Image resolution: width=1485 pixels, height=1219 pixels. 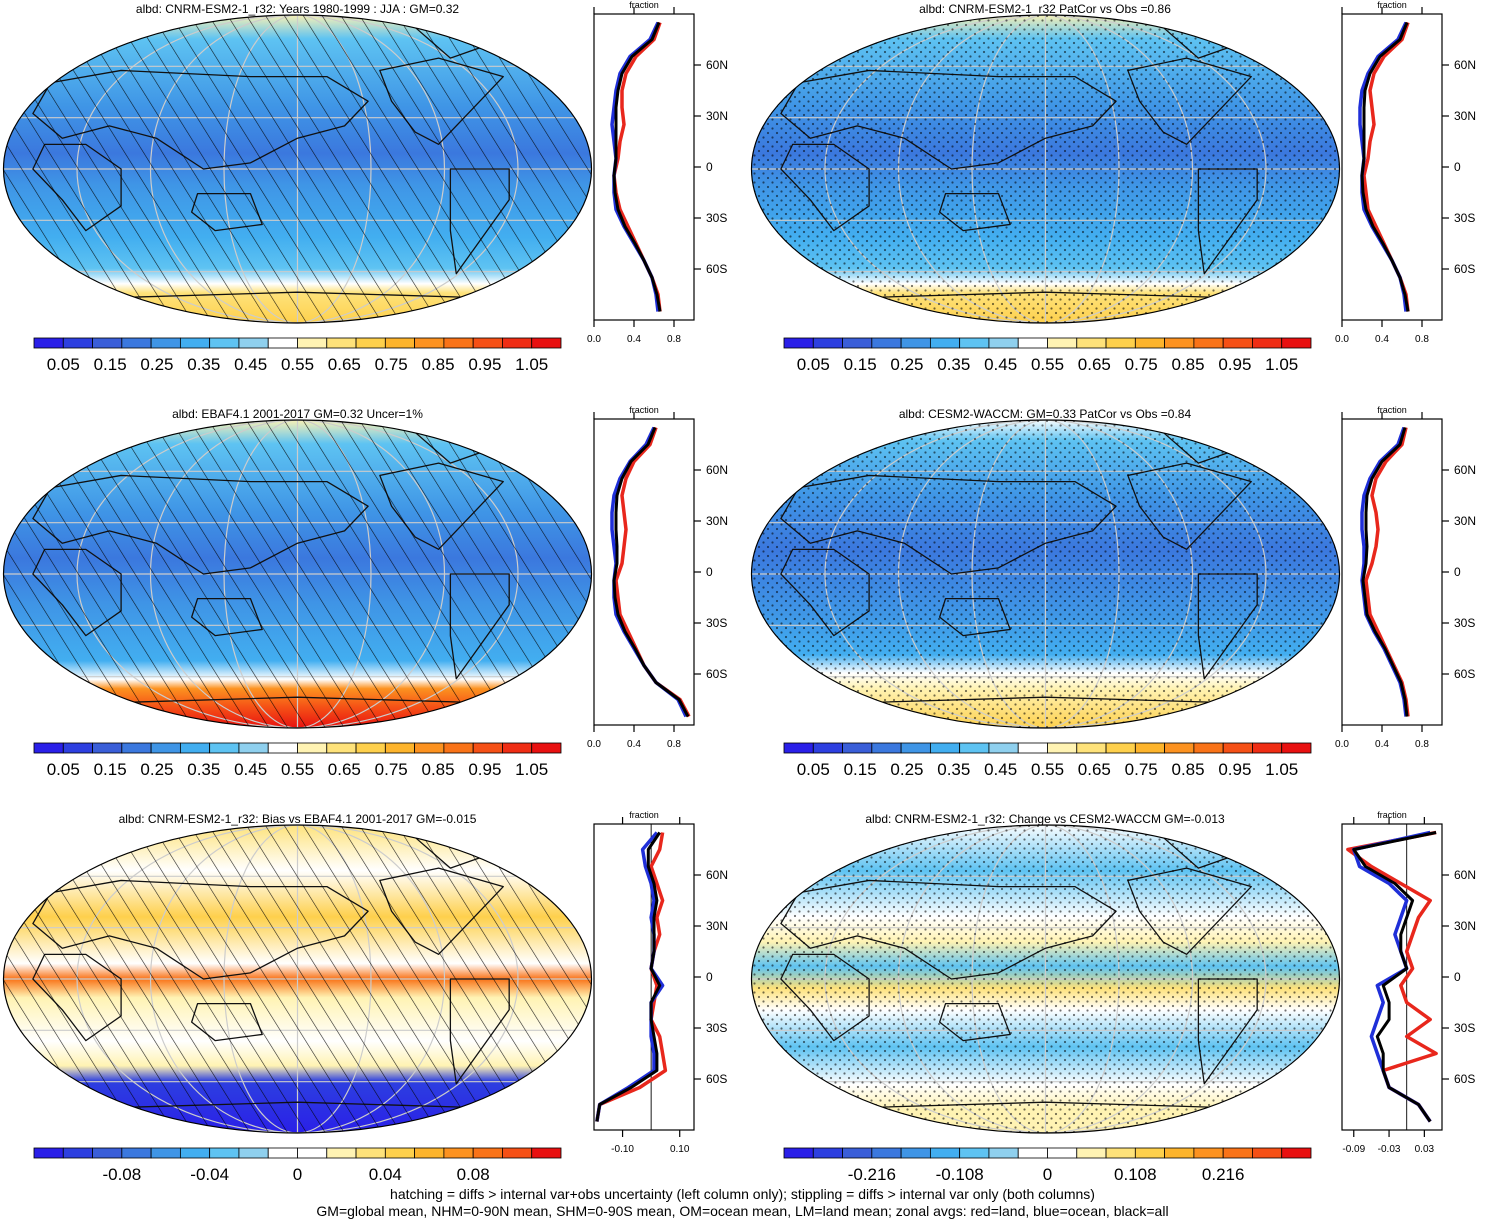 What do you see at coordinates (953, 364) in the screenshot?
I see `colorbar-label: 0.35` at bounding box center [953, 364].